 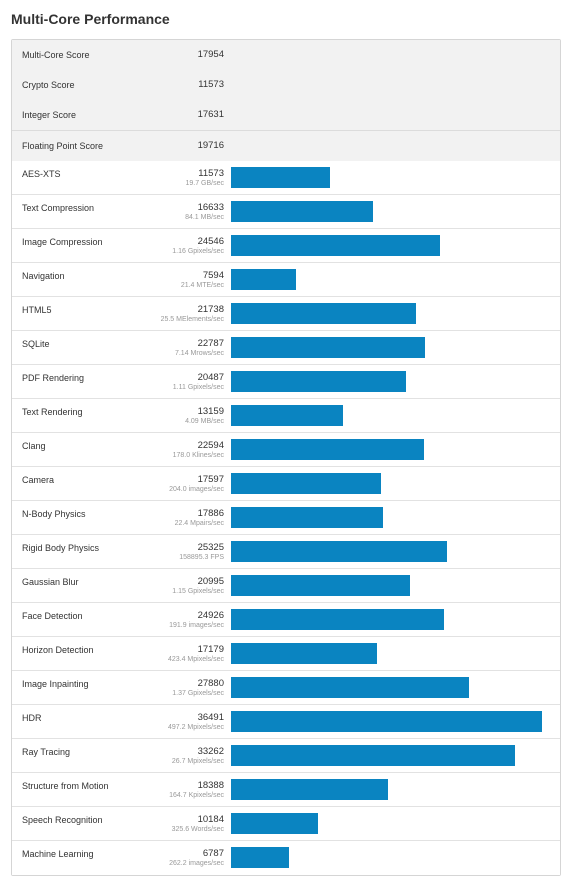 What do you see at coordinates (210, 479) in the screenshot?
I see `benchmark-score: 17597` at bounding box center [210, 479].